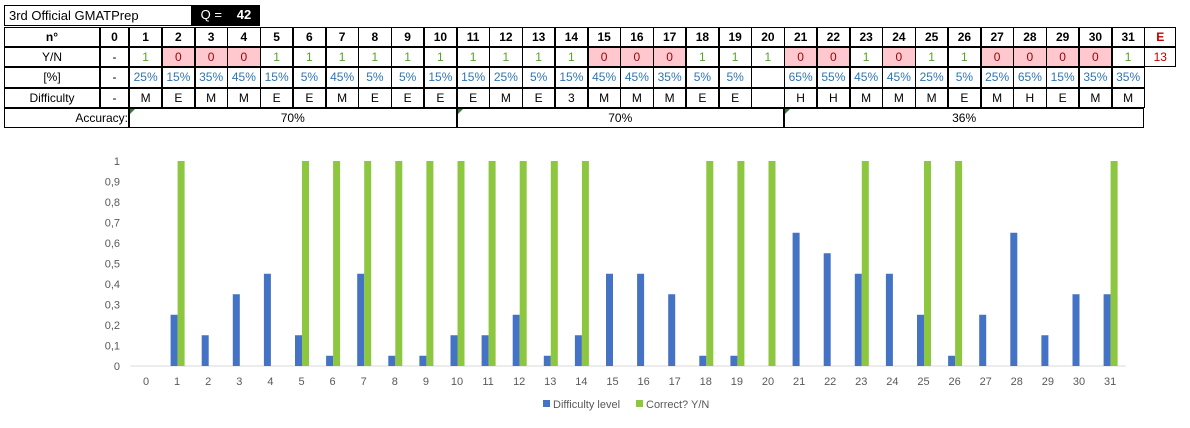  I want to click on row-label-pct: [%], so click(52, 77).